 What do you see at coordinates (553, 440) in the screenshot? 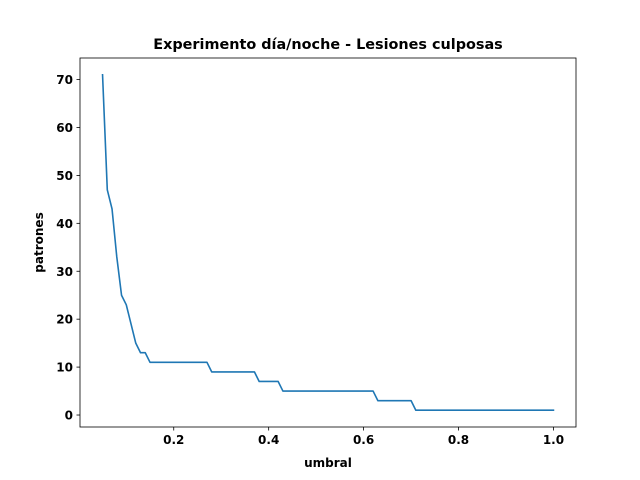
I see `x-tick-label: 1.0` at bounding box center [553, 440].